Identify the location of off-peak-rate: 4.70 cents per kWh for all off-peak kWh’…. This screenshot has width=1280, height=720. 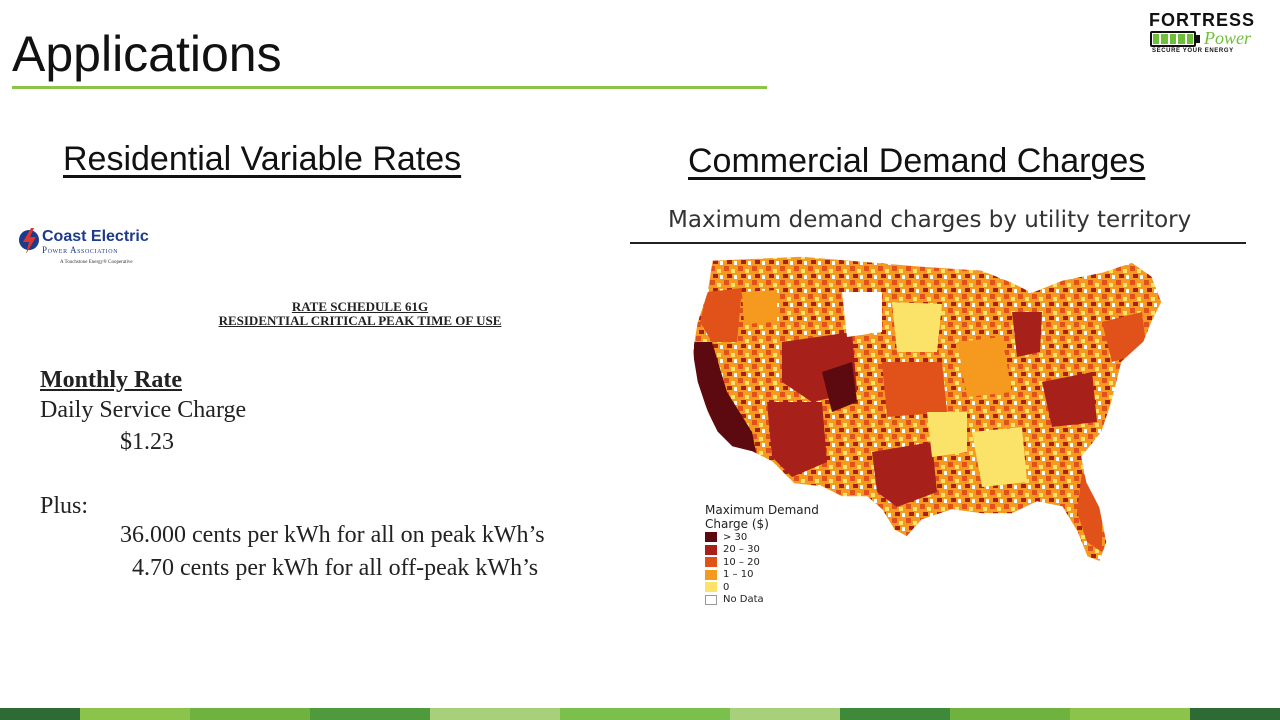
(335, 568).